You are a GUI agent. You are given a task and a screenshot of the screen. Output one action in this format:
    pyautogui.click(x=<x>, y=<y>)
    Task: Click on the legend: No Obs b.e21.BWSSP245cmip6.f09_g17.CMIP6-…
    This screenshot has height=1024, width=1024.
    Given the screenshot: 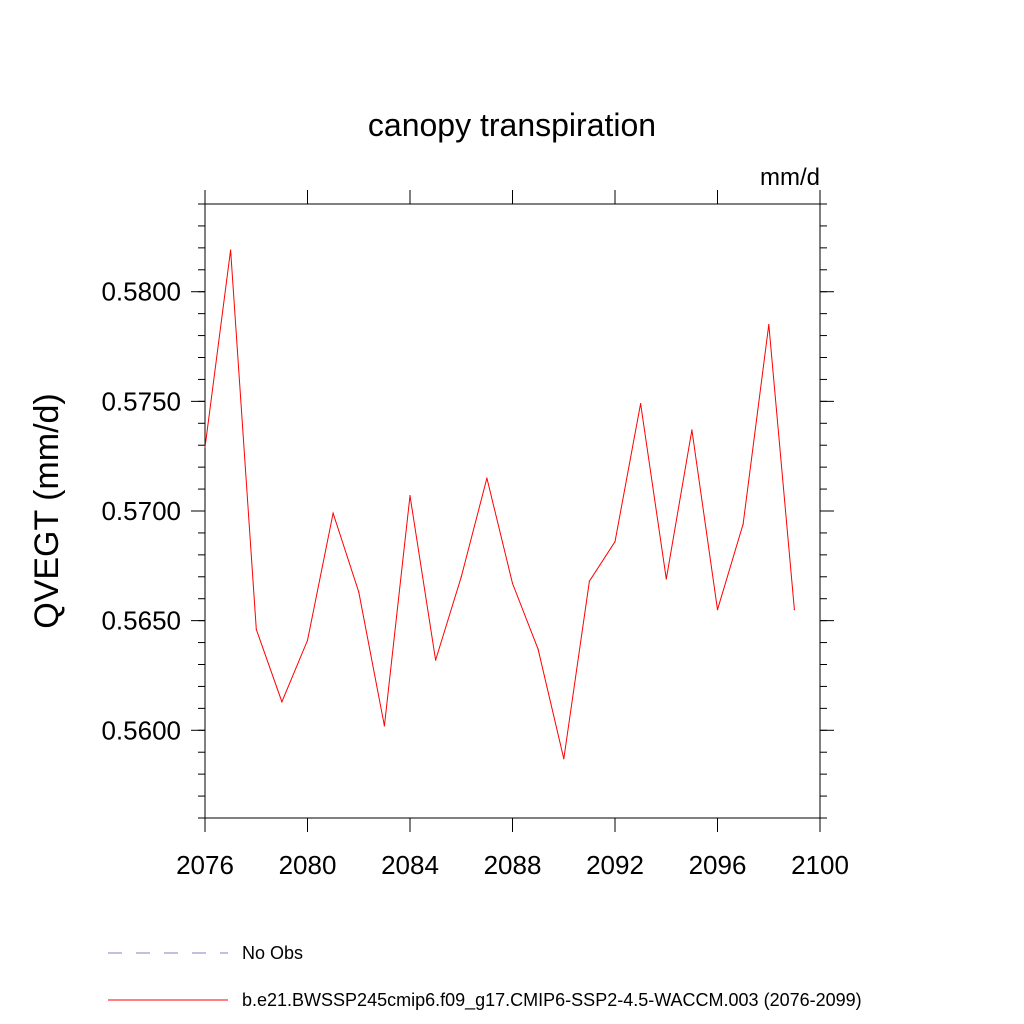 What is the action you would take?
    pyautogui.click(x=485, y=977)
    